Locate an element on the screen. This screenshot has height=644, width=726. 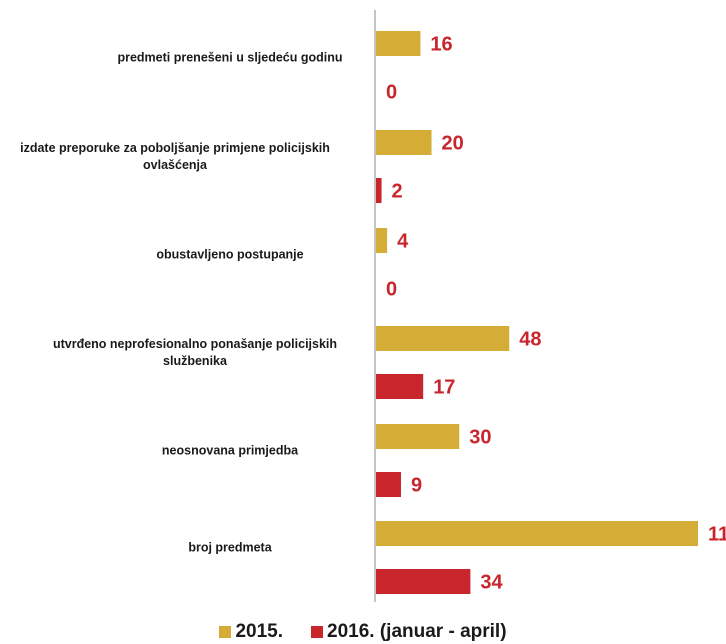
data-label-series-1-2: 4 is located at coordinates (403, 242).